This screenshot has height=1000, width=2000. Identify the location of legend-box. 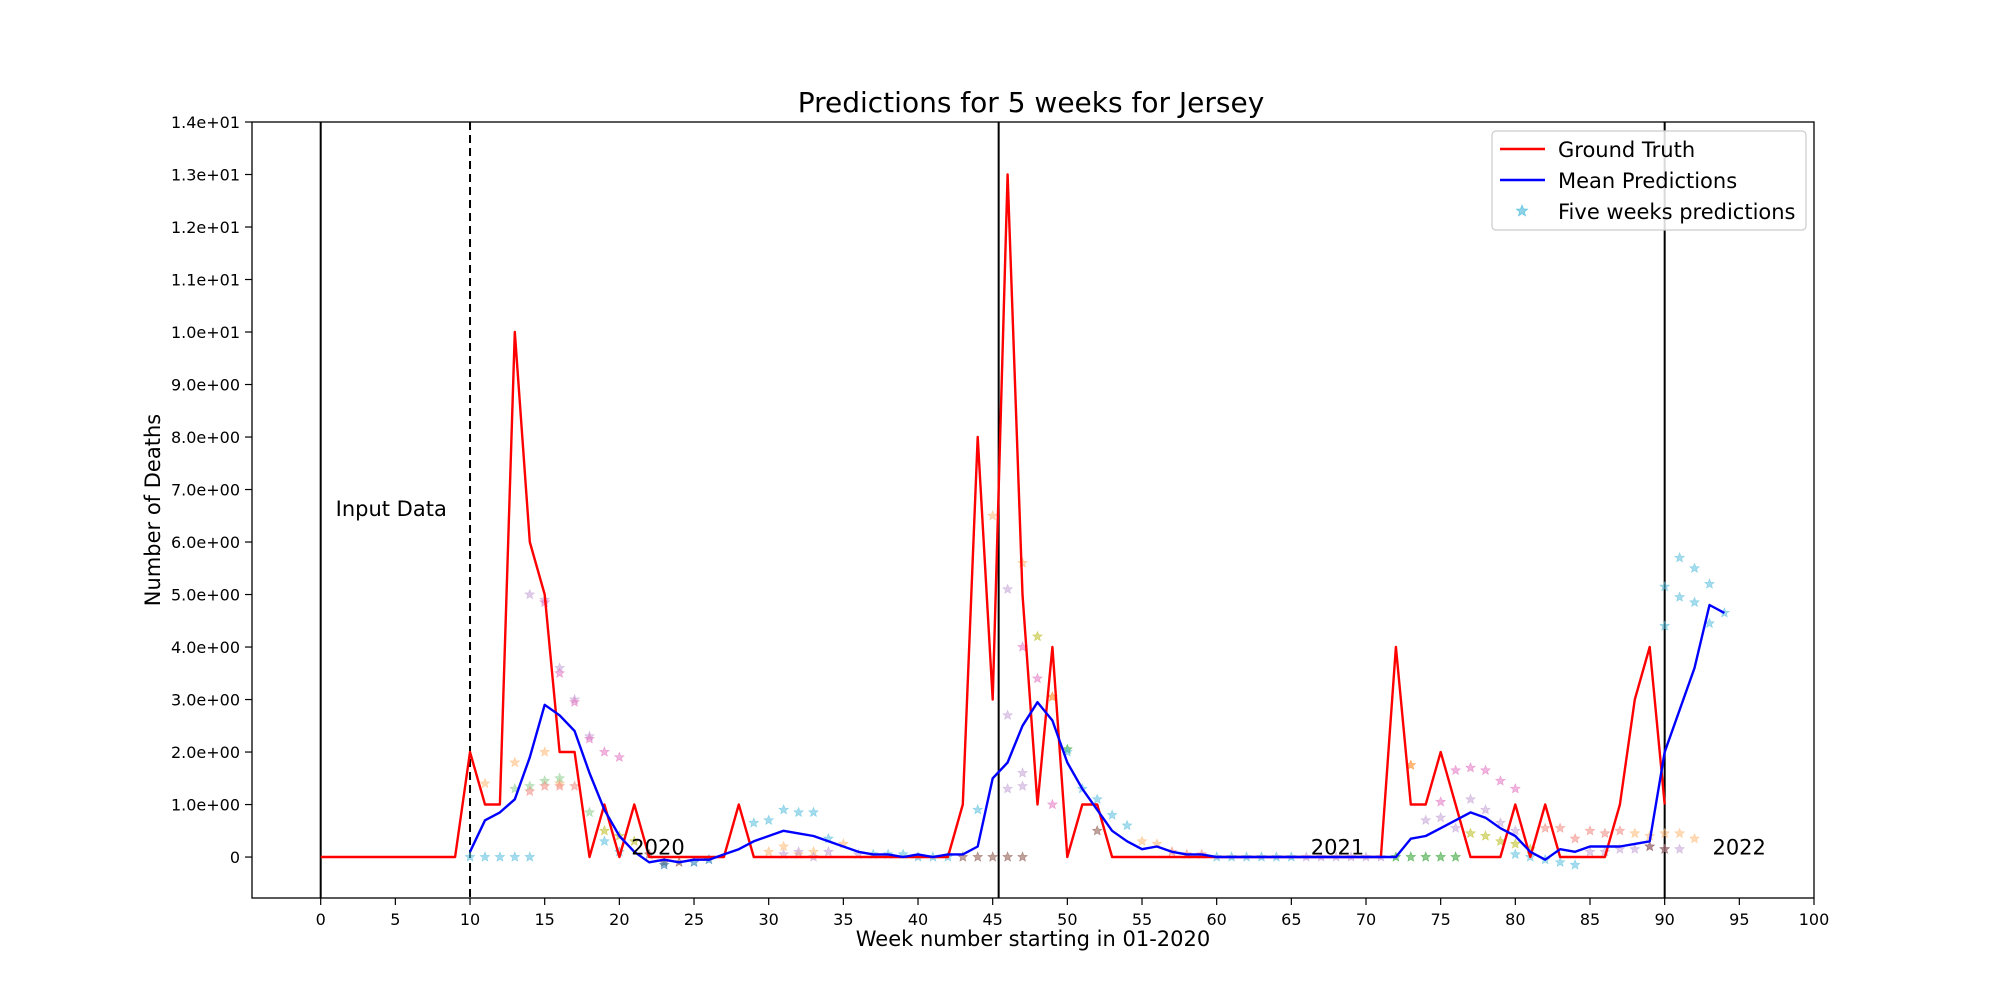
(1649, 180).